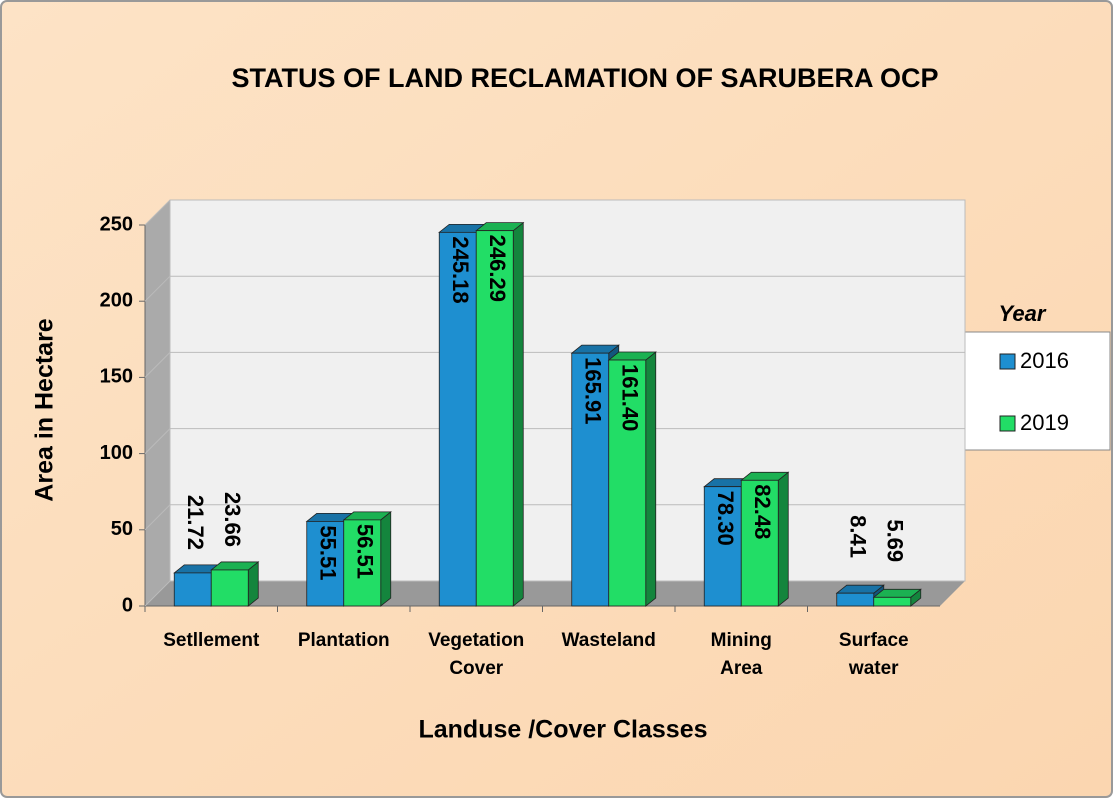 This screenshot has width=1113, height=798. I want to click on y-tick-label: 250, so click(116, 224).